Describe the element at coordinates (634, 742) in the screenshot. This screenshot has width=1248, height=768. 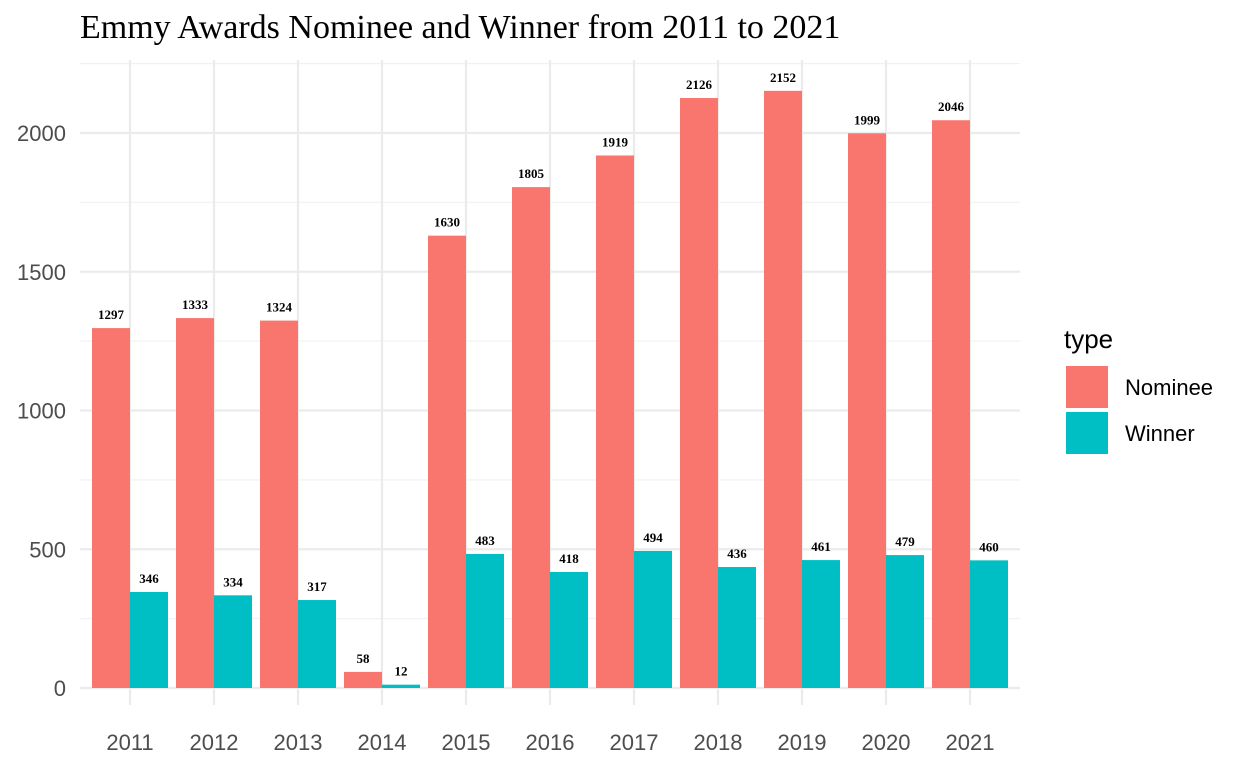
I see `x-tick-label: 2017` at that location.